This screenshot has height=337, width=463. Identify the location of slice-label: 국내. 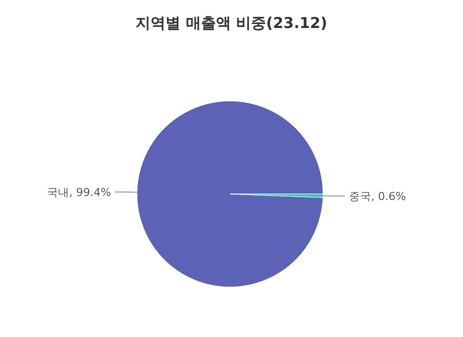
(58, 193).